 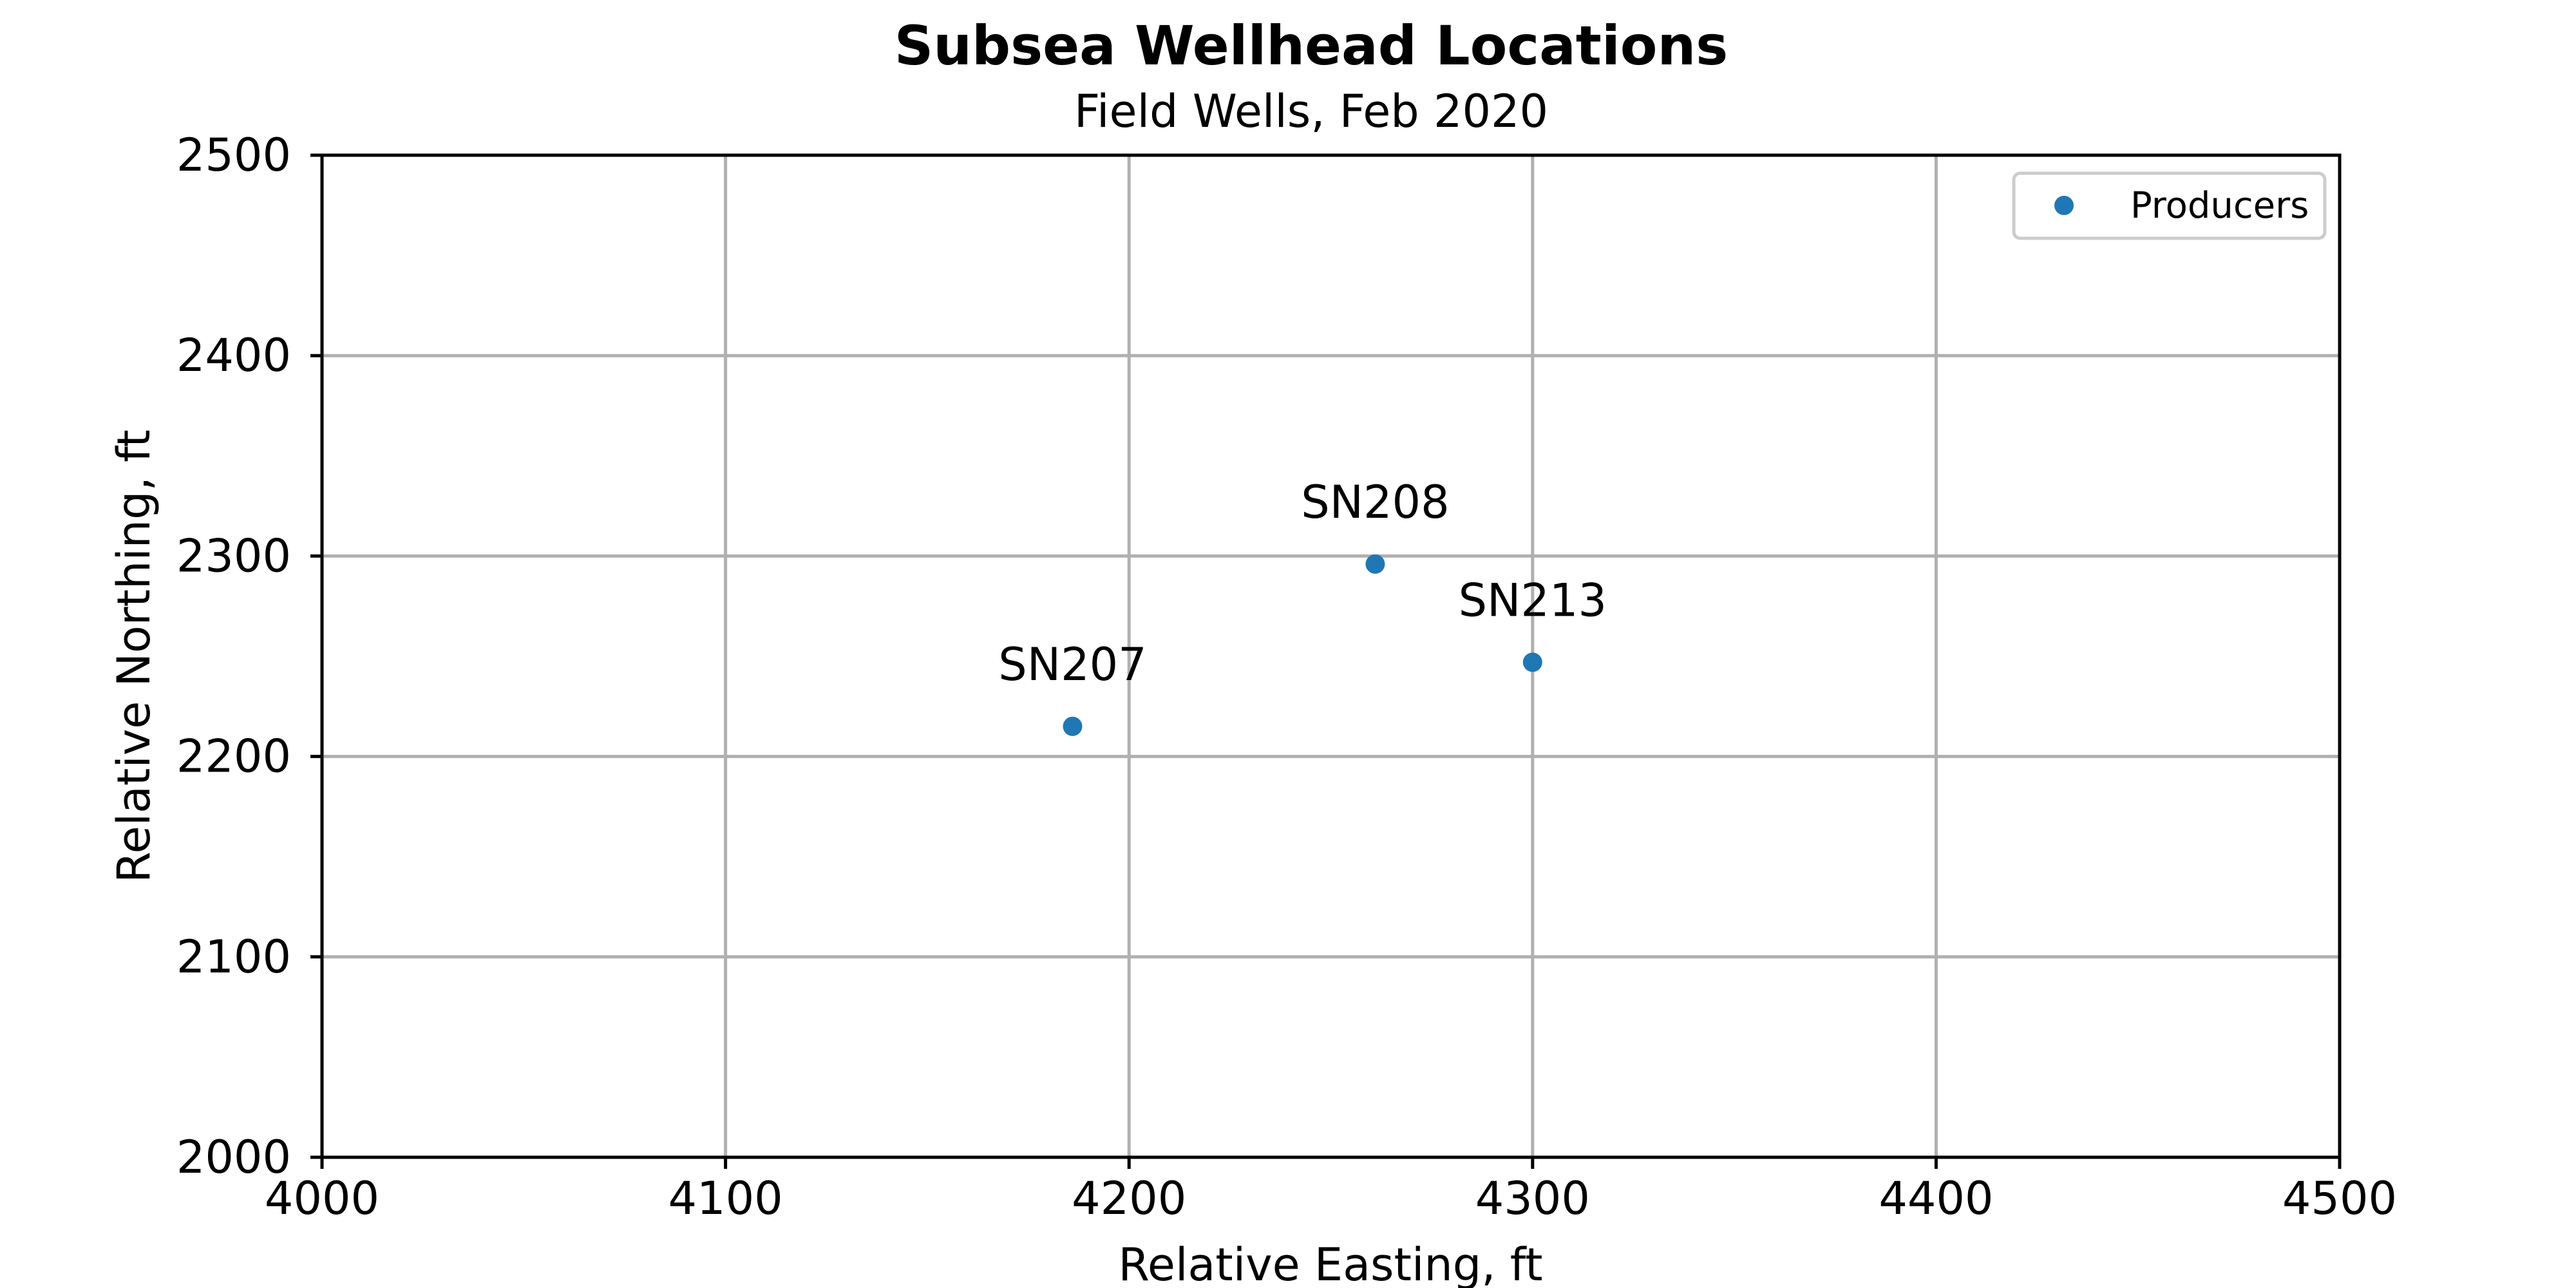 I want to click on x-axis-label: Relative Easting, ft, so click(x=1330, y=1263).